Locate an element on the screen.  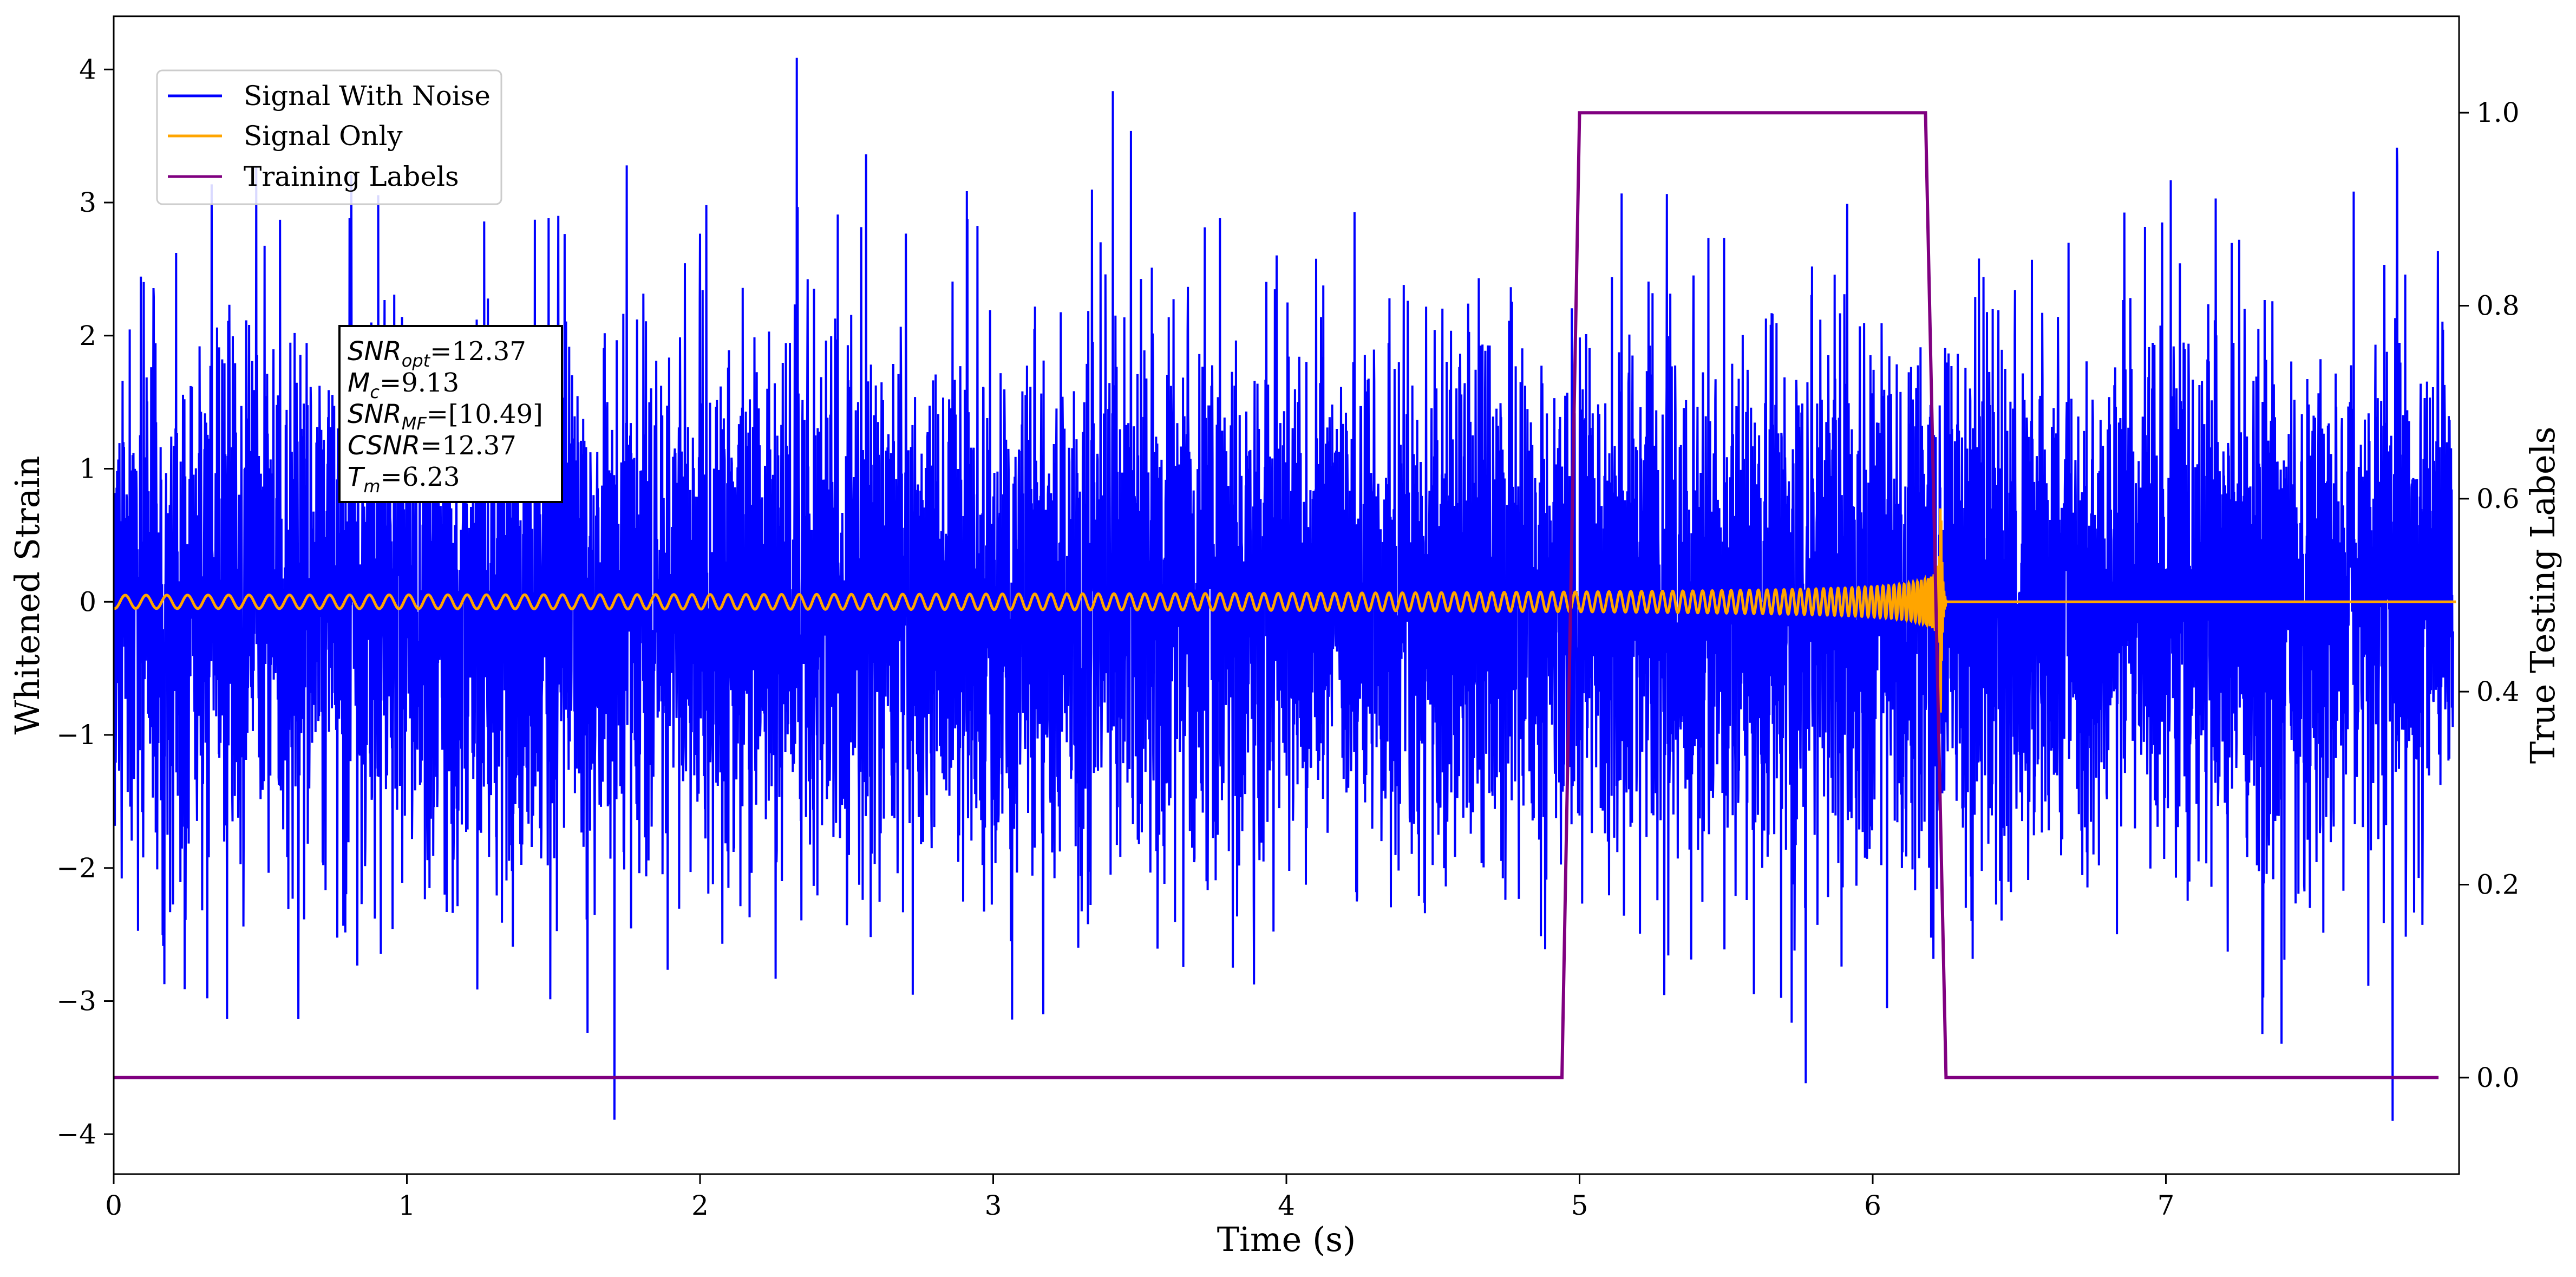
x-tick-label: 1 is located at coordinates (407, 1205).